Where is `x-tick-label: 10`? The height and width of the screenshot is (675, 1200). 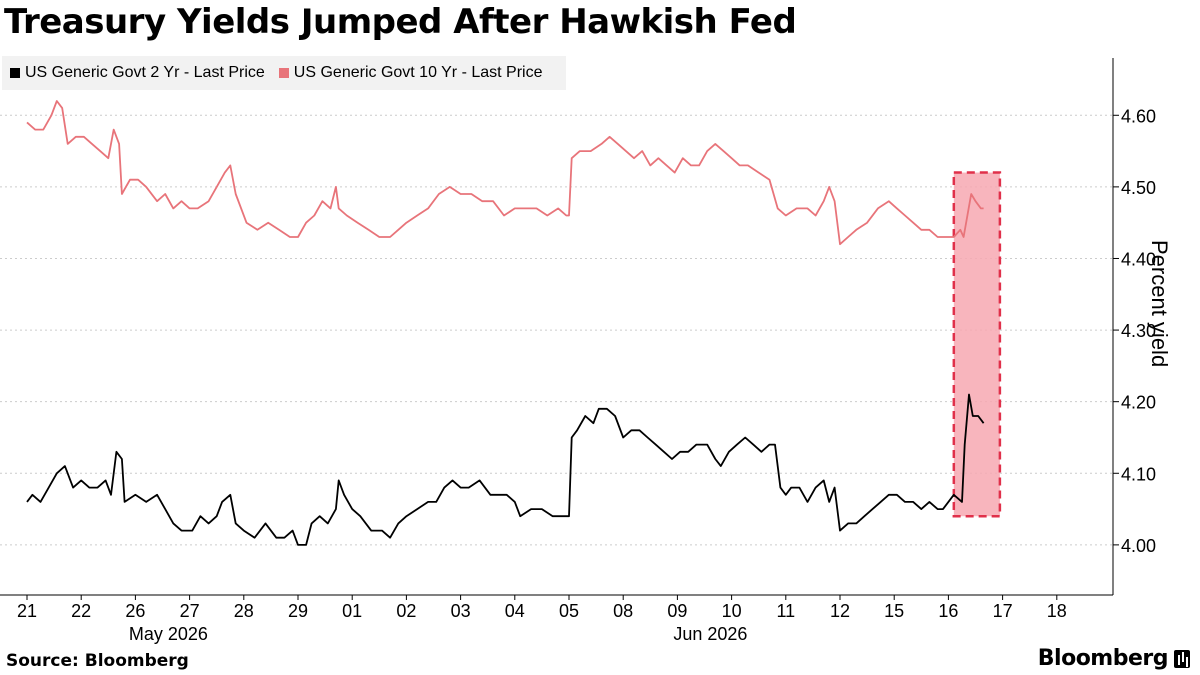
x-tick-label: 10 is located at coordinates (732, 611).